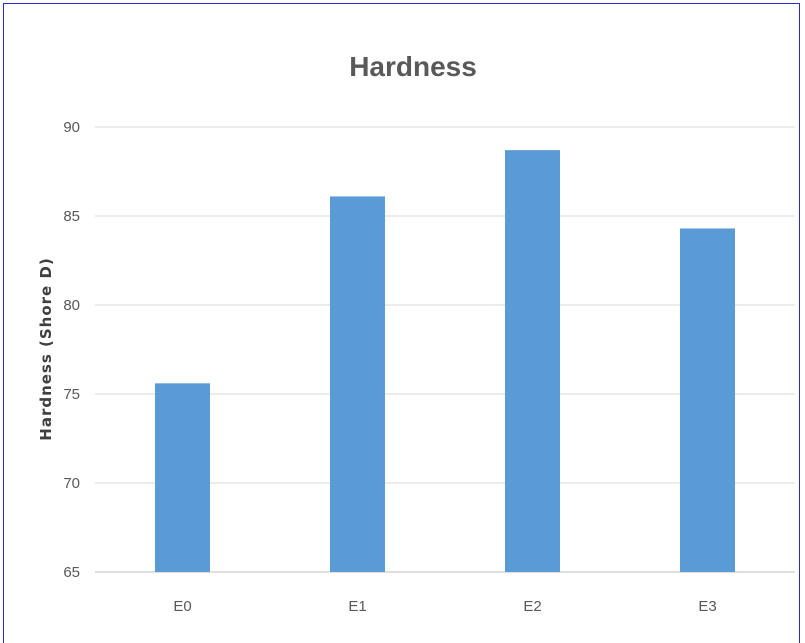  What do you see at coordinates (46, 348) in the screenshot?
I see `y-axis-label: Hardness (Shore D)` at bounding box center [46, 348].